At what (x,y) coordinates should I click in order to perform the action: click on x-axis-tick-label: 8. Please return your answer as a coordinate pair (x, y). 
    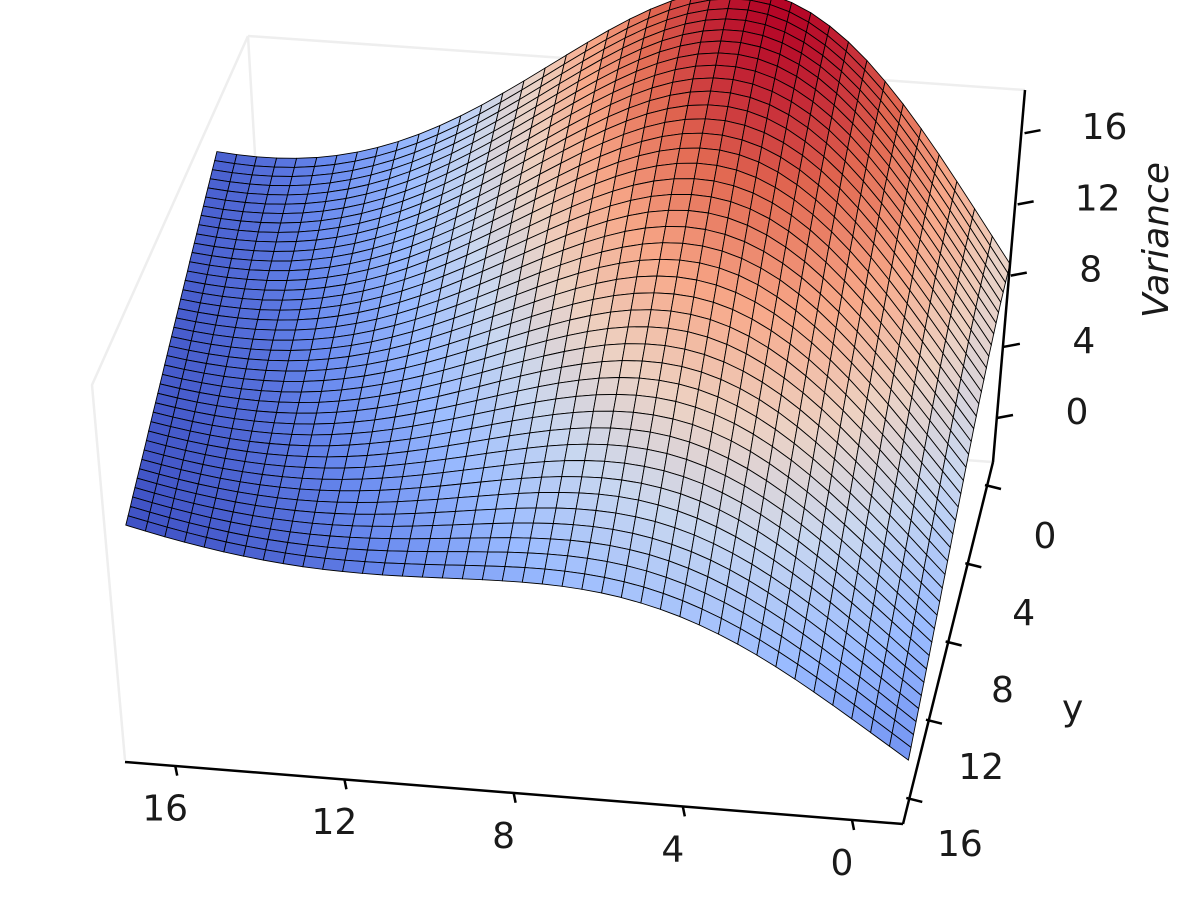
    Looking at the image, I should click on (503, 836).